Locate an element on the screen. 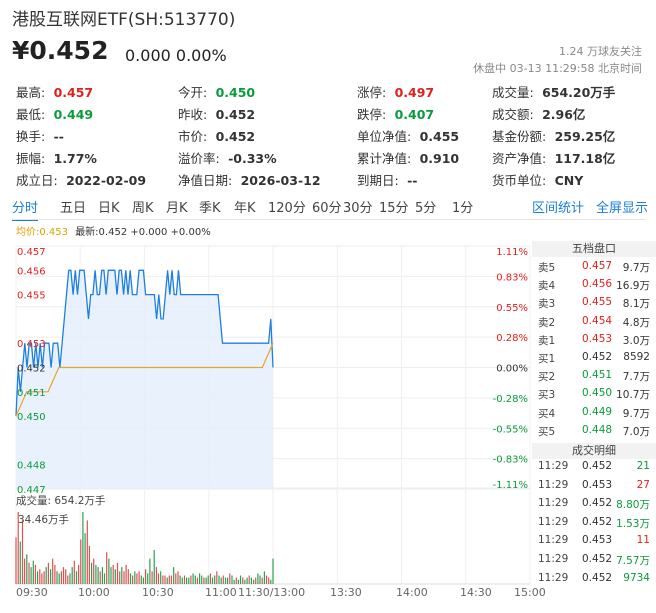 The width and height of the screenshot is (656, 613). tab-10: 15分 is located at coordinates (394, 208).